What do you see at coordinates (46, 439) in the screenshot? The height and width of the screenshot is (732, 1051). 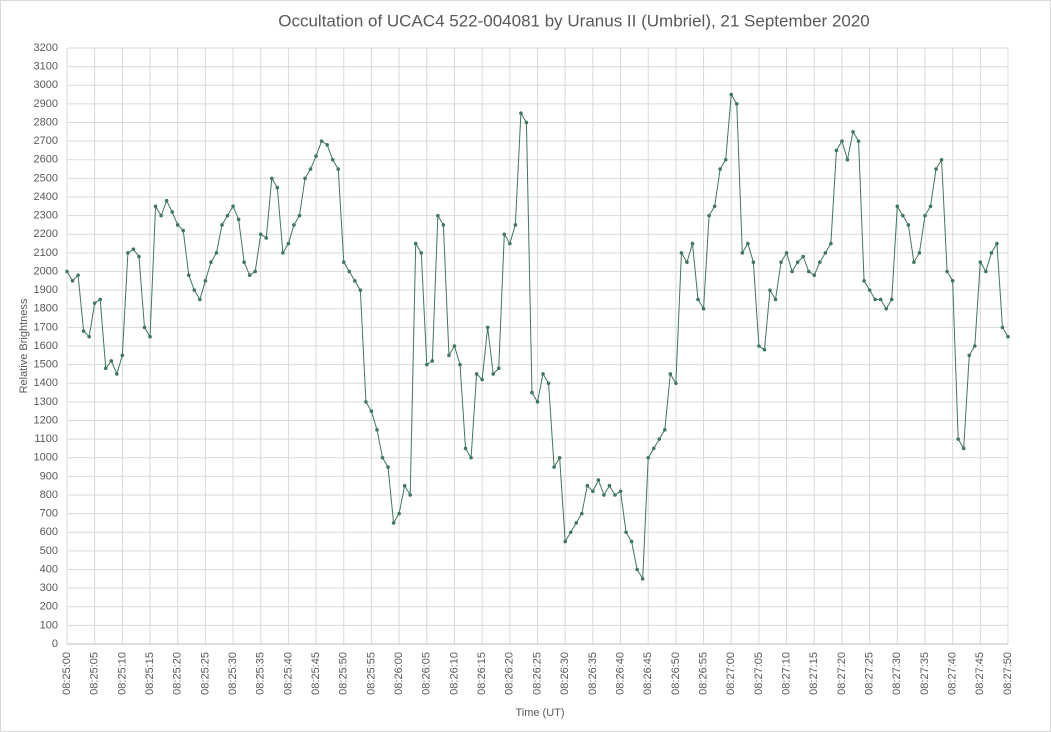 I see `y-tick-label: 1100` at bounding box center [46, 439].